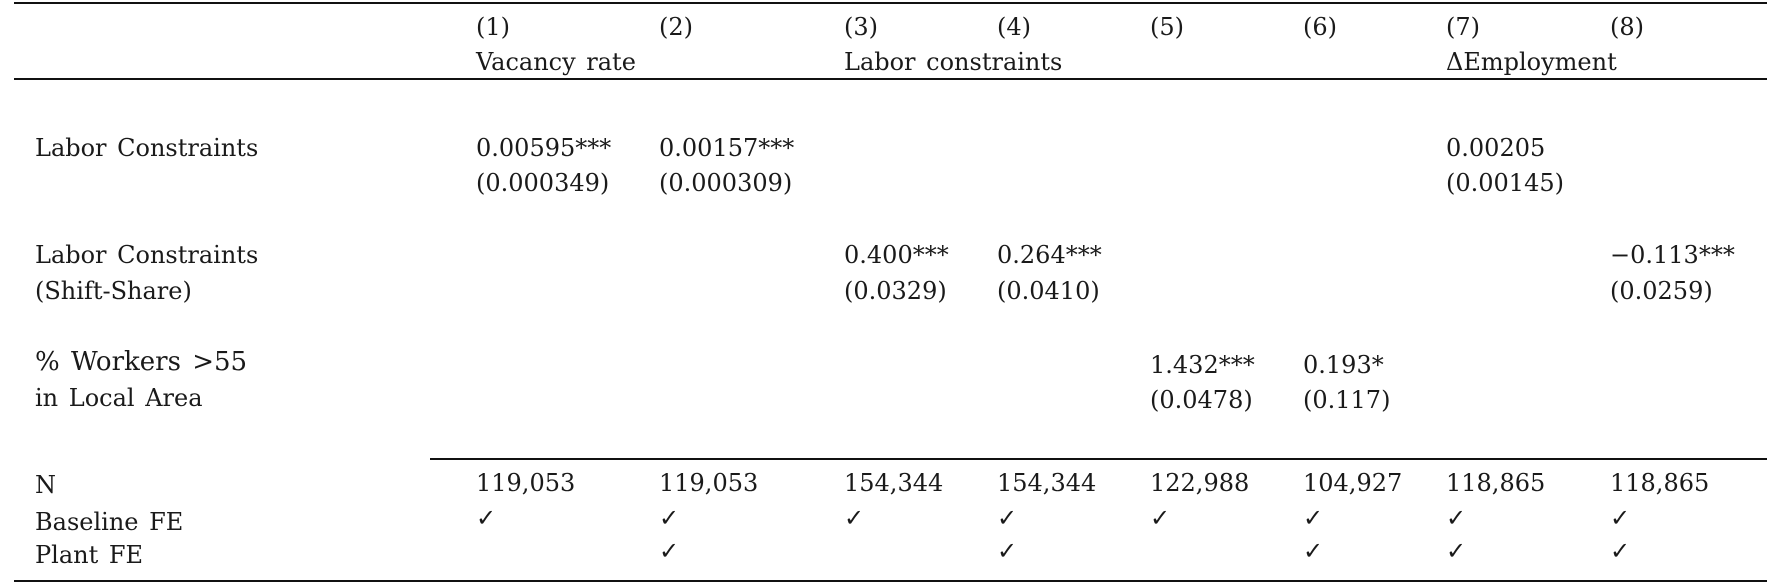 This screenshot has height=587, width=1767. Describe the element at coordinates (890, 79) in the screenshot. I see `header-rule` at that location.